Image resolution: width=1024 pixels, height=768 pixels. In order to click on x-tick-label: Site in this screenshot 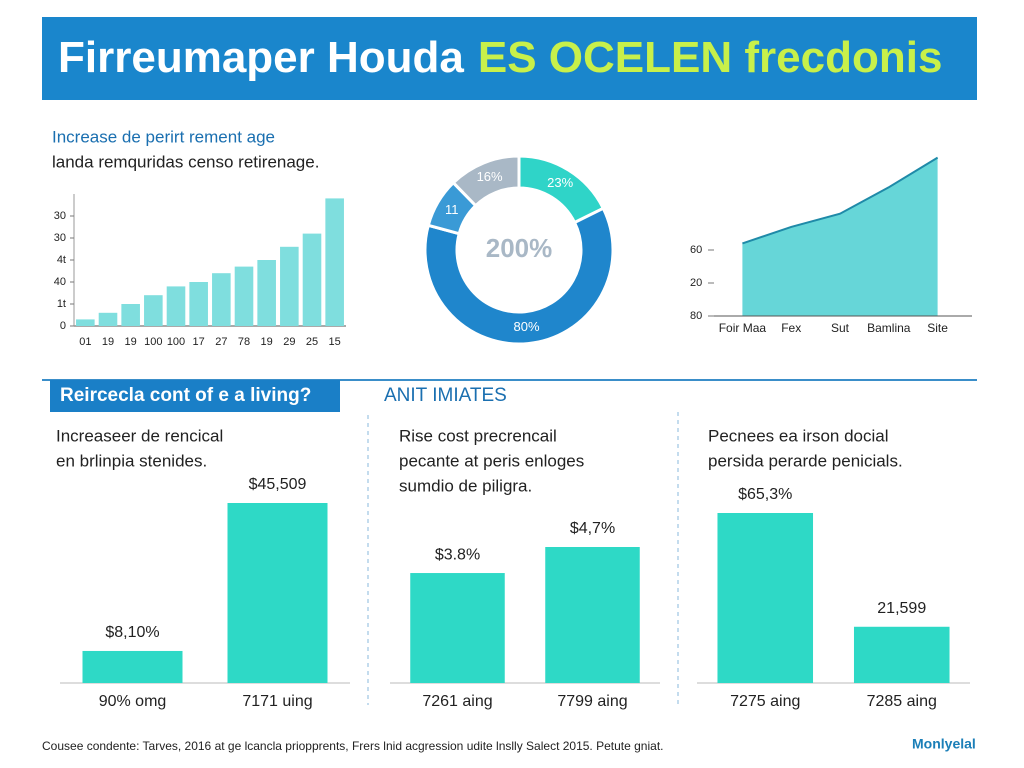, I will do `click(937, 328)`.